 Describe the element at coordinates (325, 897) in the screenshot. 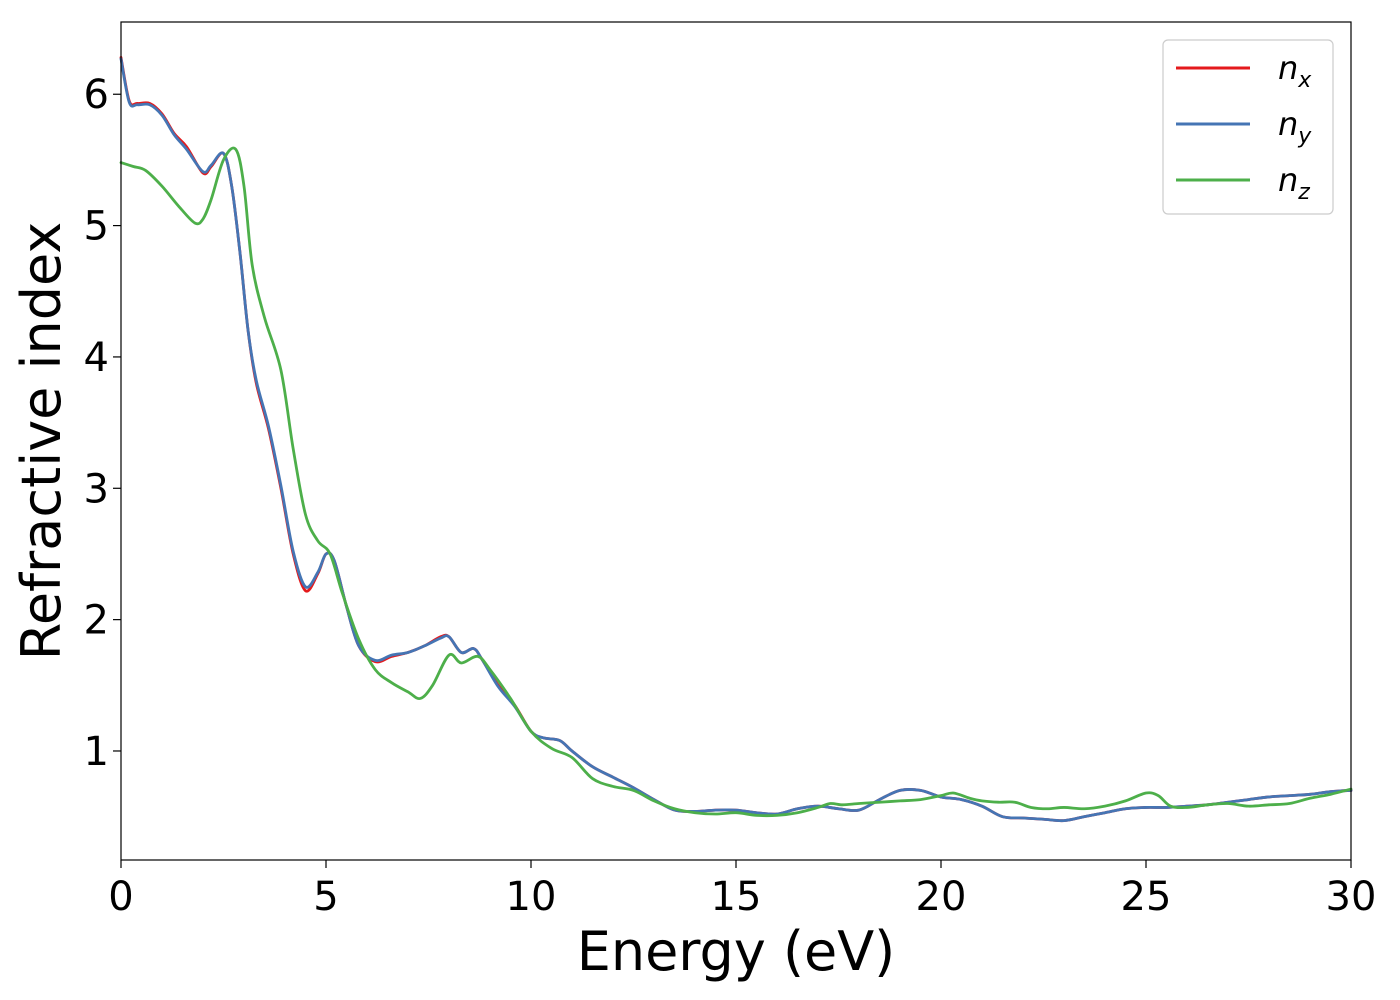

I see `x-tick-label: 5` at that location.